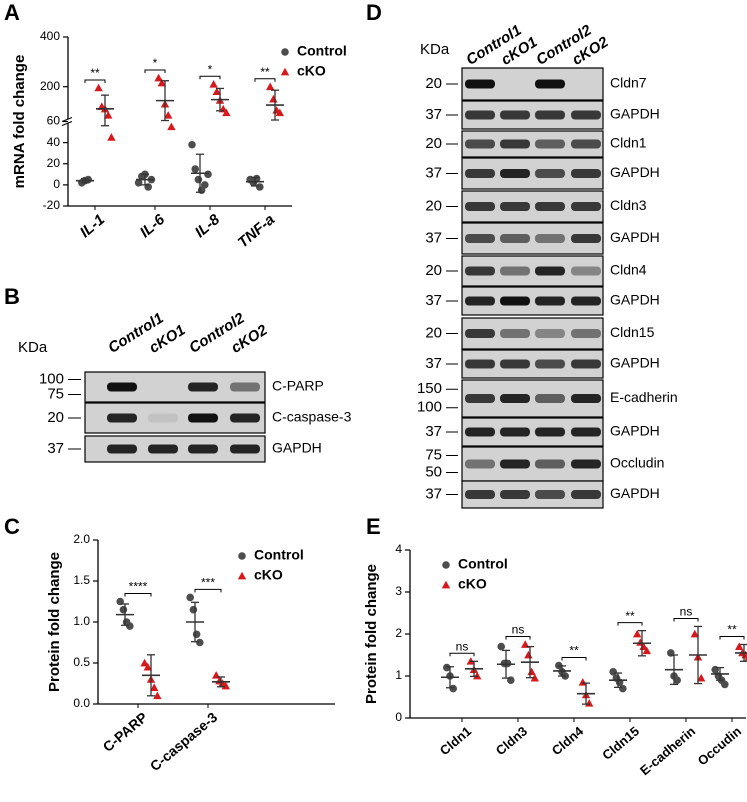 This screenshot has width=747, height=802. Describe the element at coordinates (435, 49) in the screenshot. I see `kda-label: KDa` at that location.